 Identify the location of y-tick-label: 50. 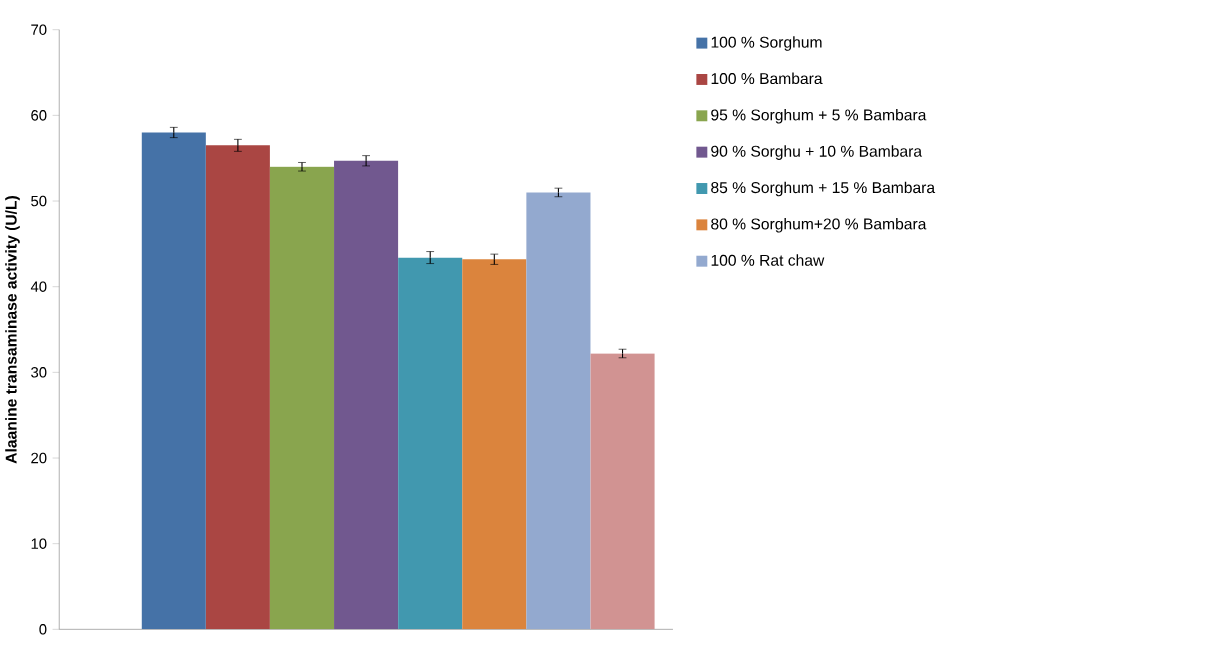
(39, 201).